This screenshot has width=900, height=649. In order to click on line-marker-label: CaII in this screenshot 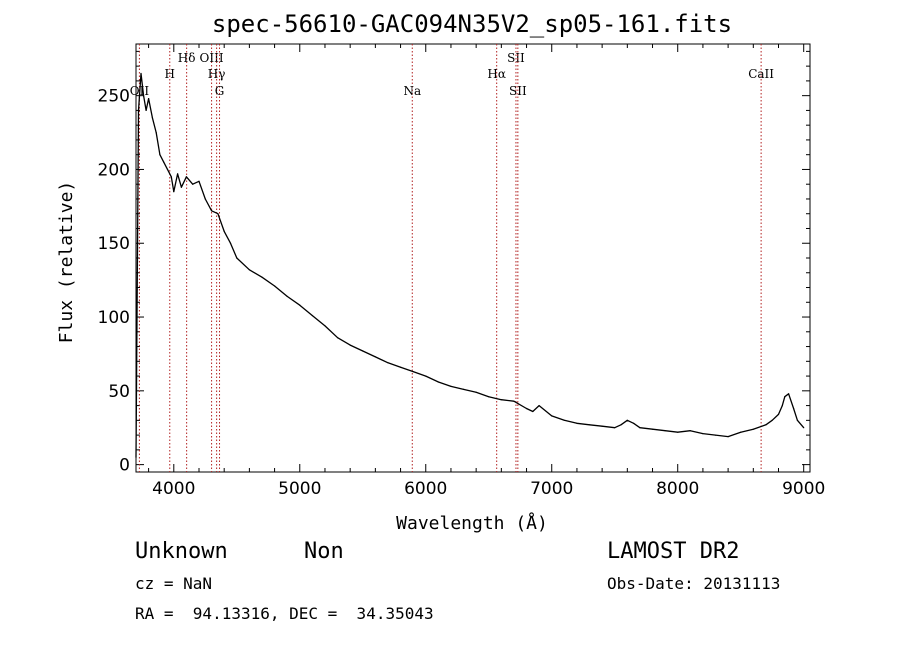, I will do `click(761, 74)`.